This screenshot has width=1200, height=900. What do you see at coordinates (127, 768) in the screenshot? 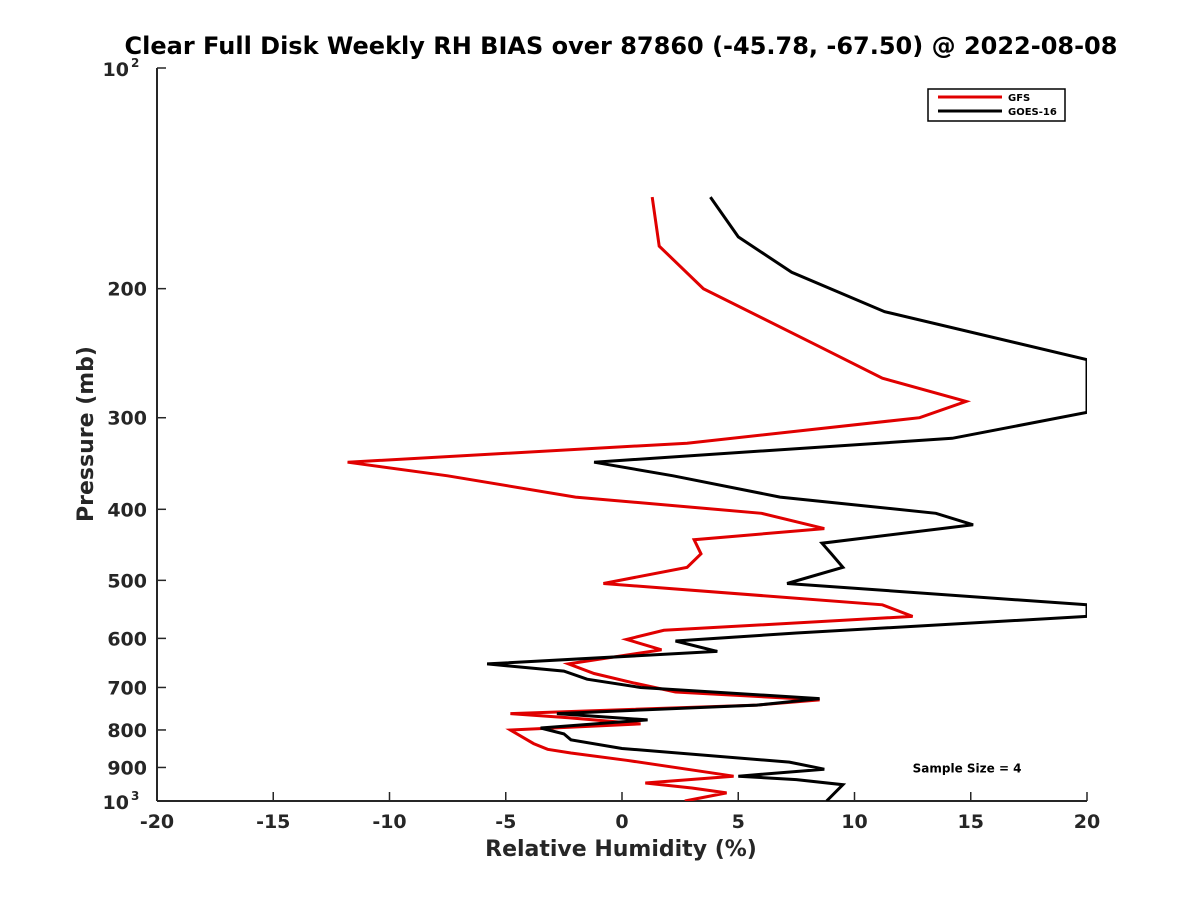
I see `y-tick-label: 900` at bounding box center [127, 768].